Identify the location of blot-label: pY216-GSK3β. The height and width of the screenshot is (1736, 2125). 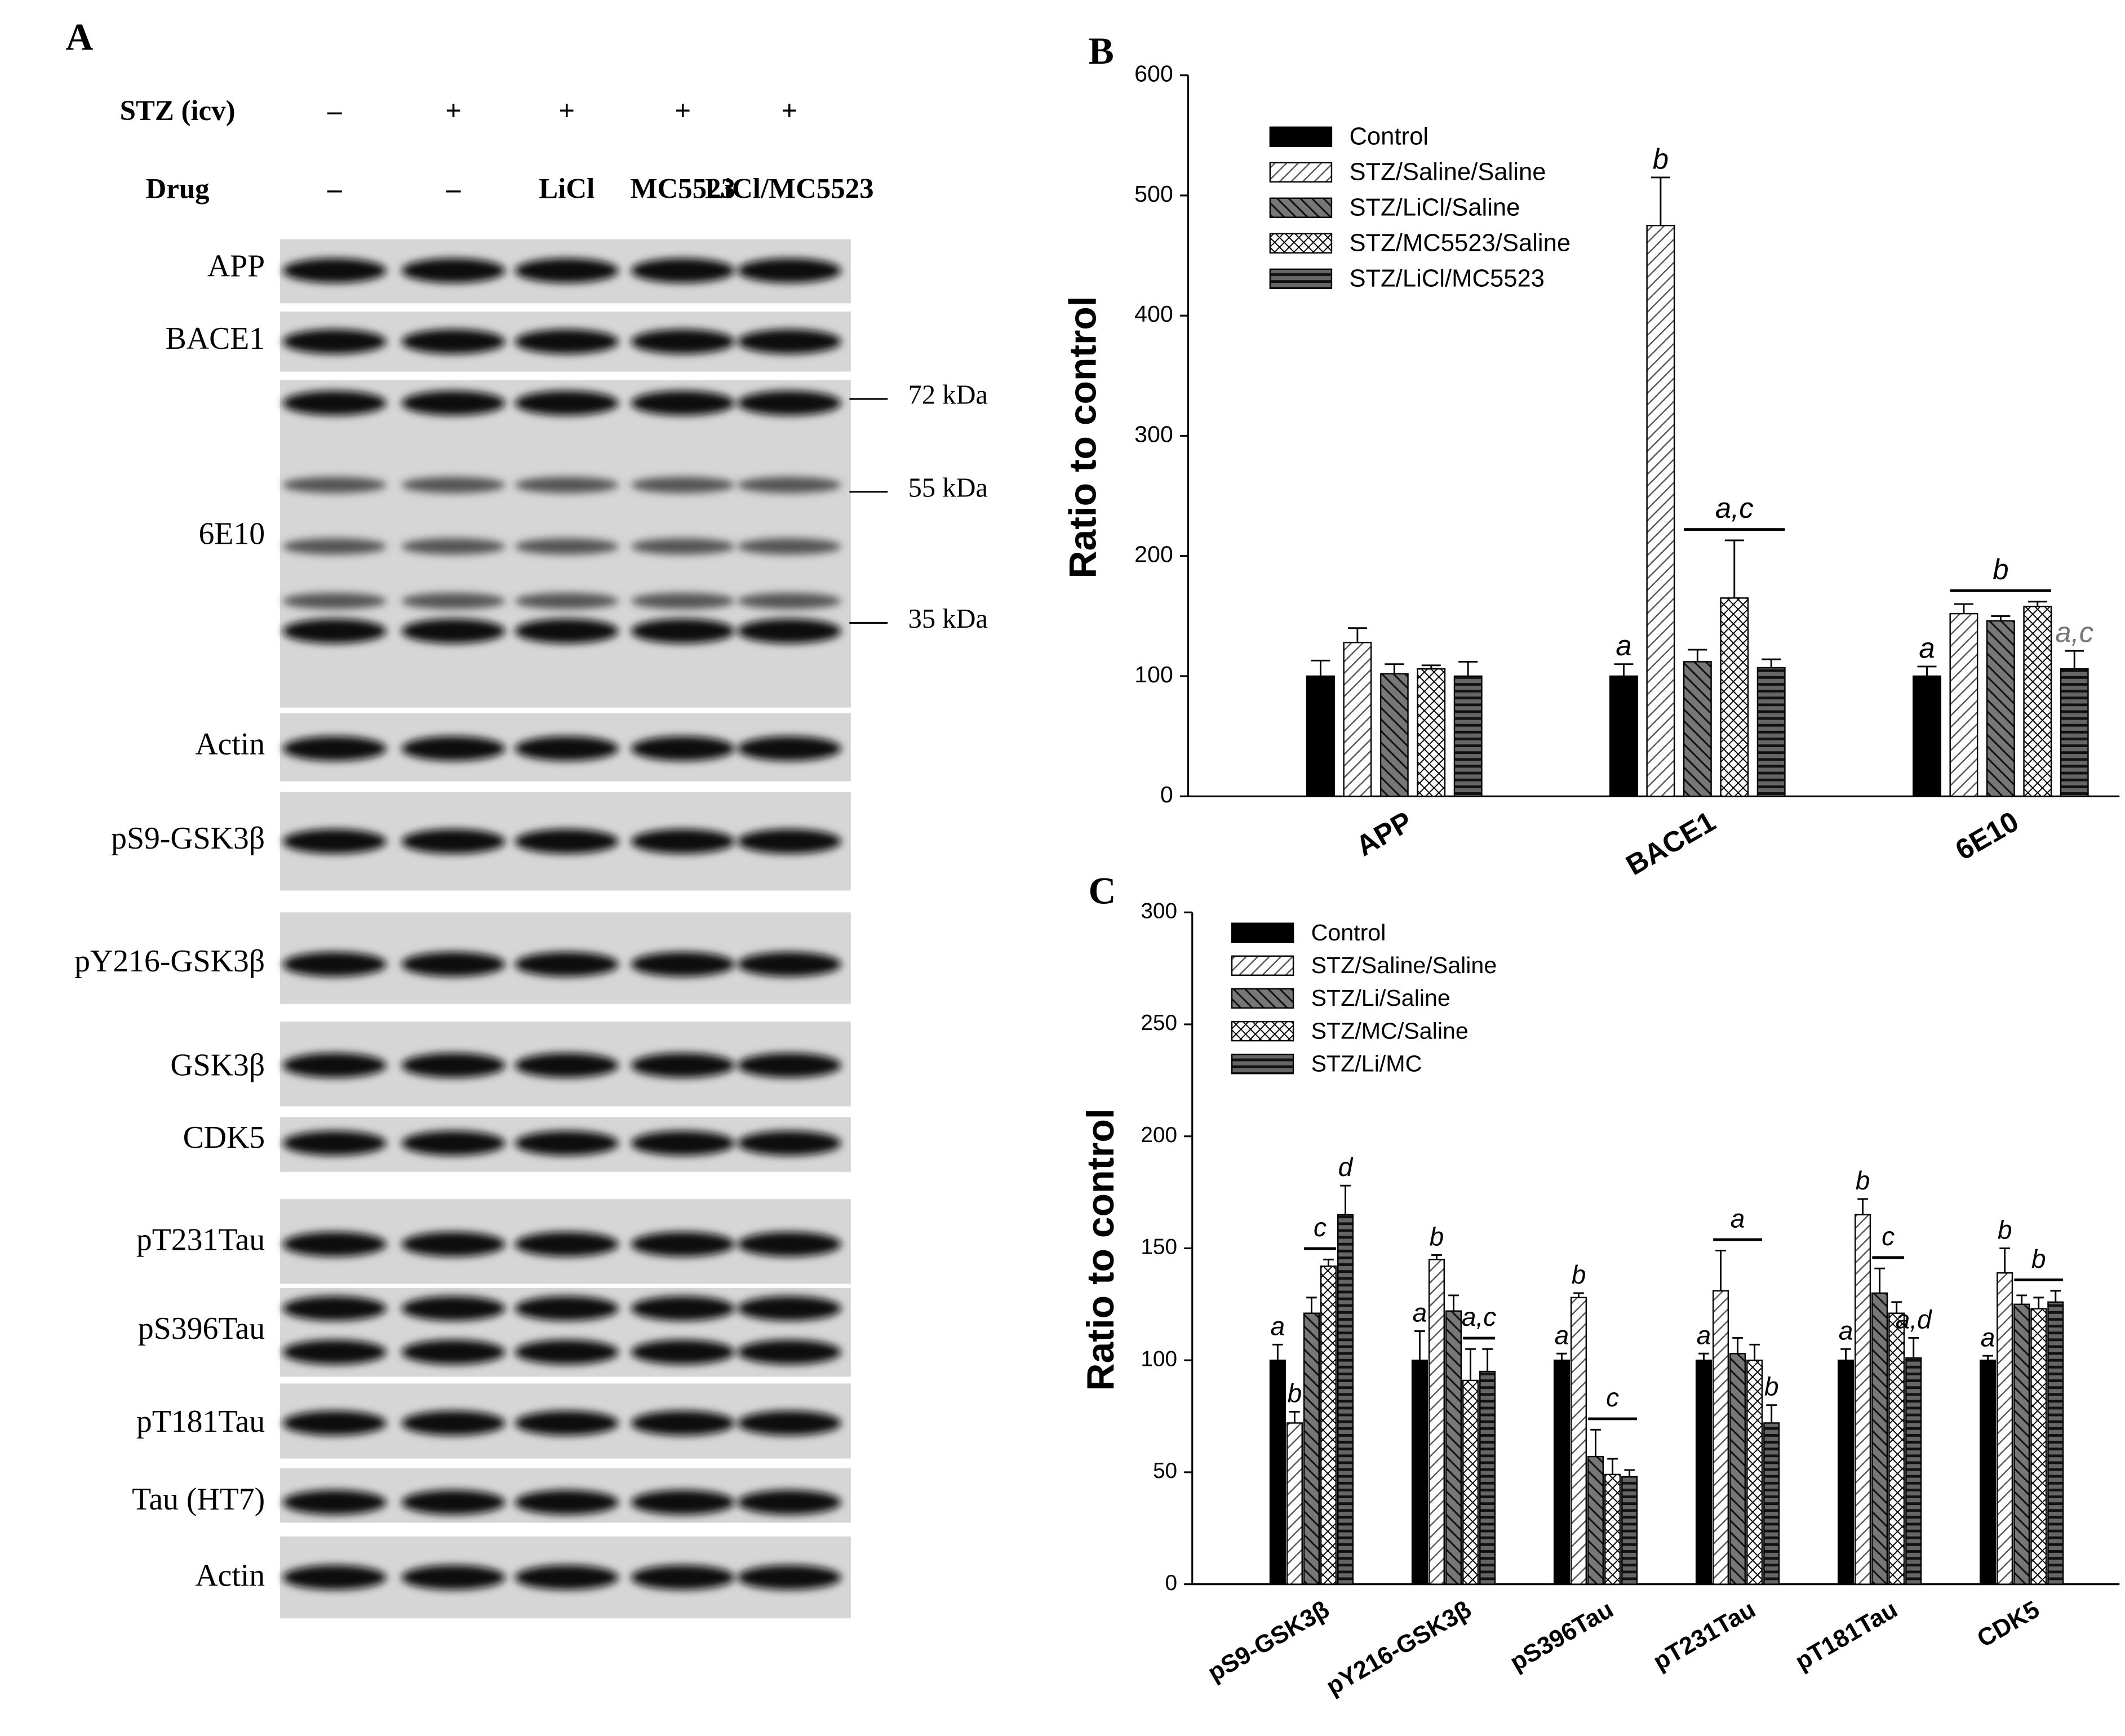
(169, 961).